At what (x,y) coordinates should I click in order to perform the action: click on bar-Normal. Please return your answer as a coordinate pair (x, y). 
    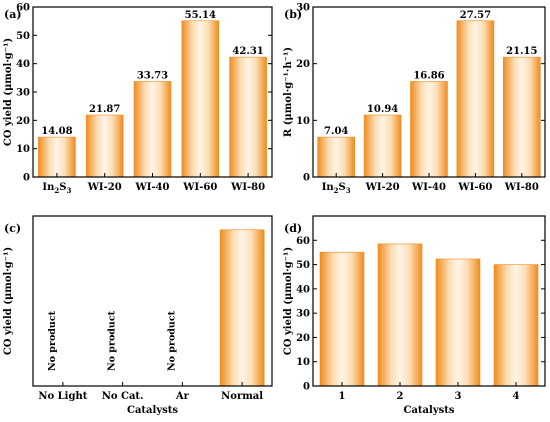
    Looking at the image, I should click on (242, 308).